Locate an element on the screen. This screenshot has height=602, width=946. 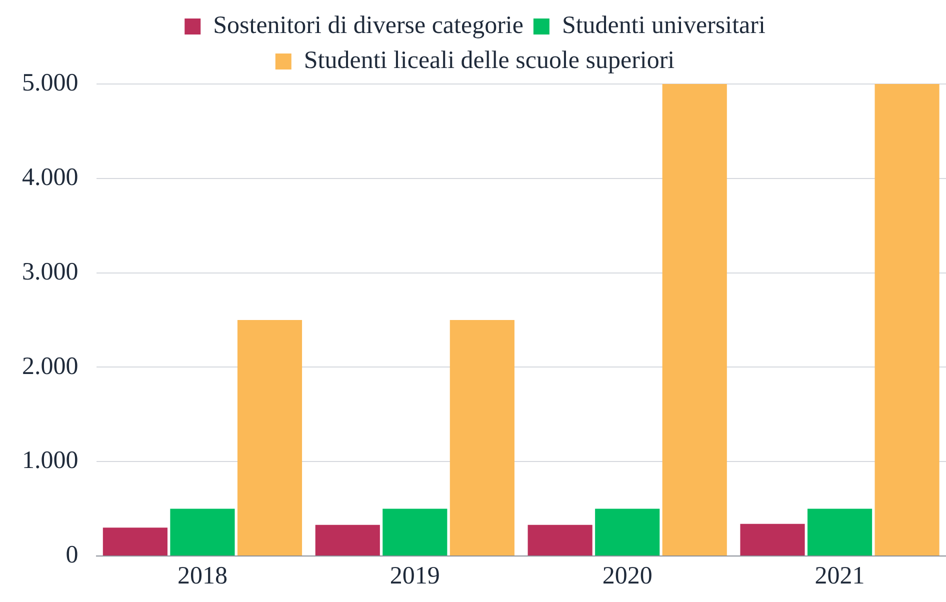
x-tick-label: 2021 is located at coordinates (839, 576).